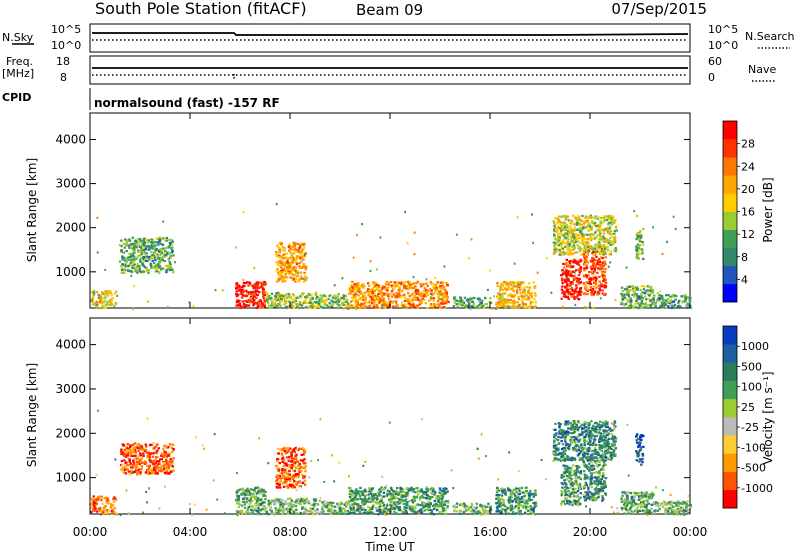  I want to click on colorbar-segment, so click(730, 238).